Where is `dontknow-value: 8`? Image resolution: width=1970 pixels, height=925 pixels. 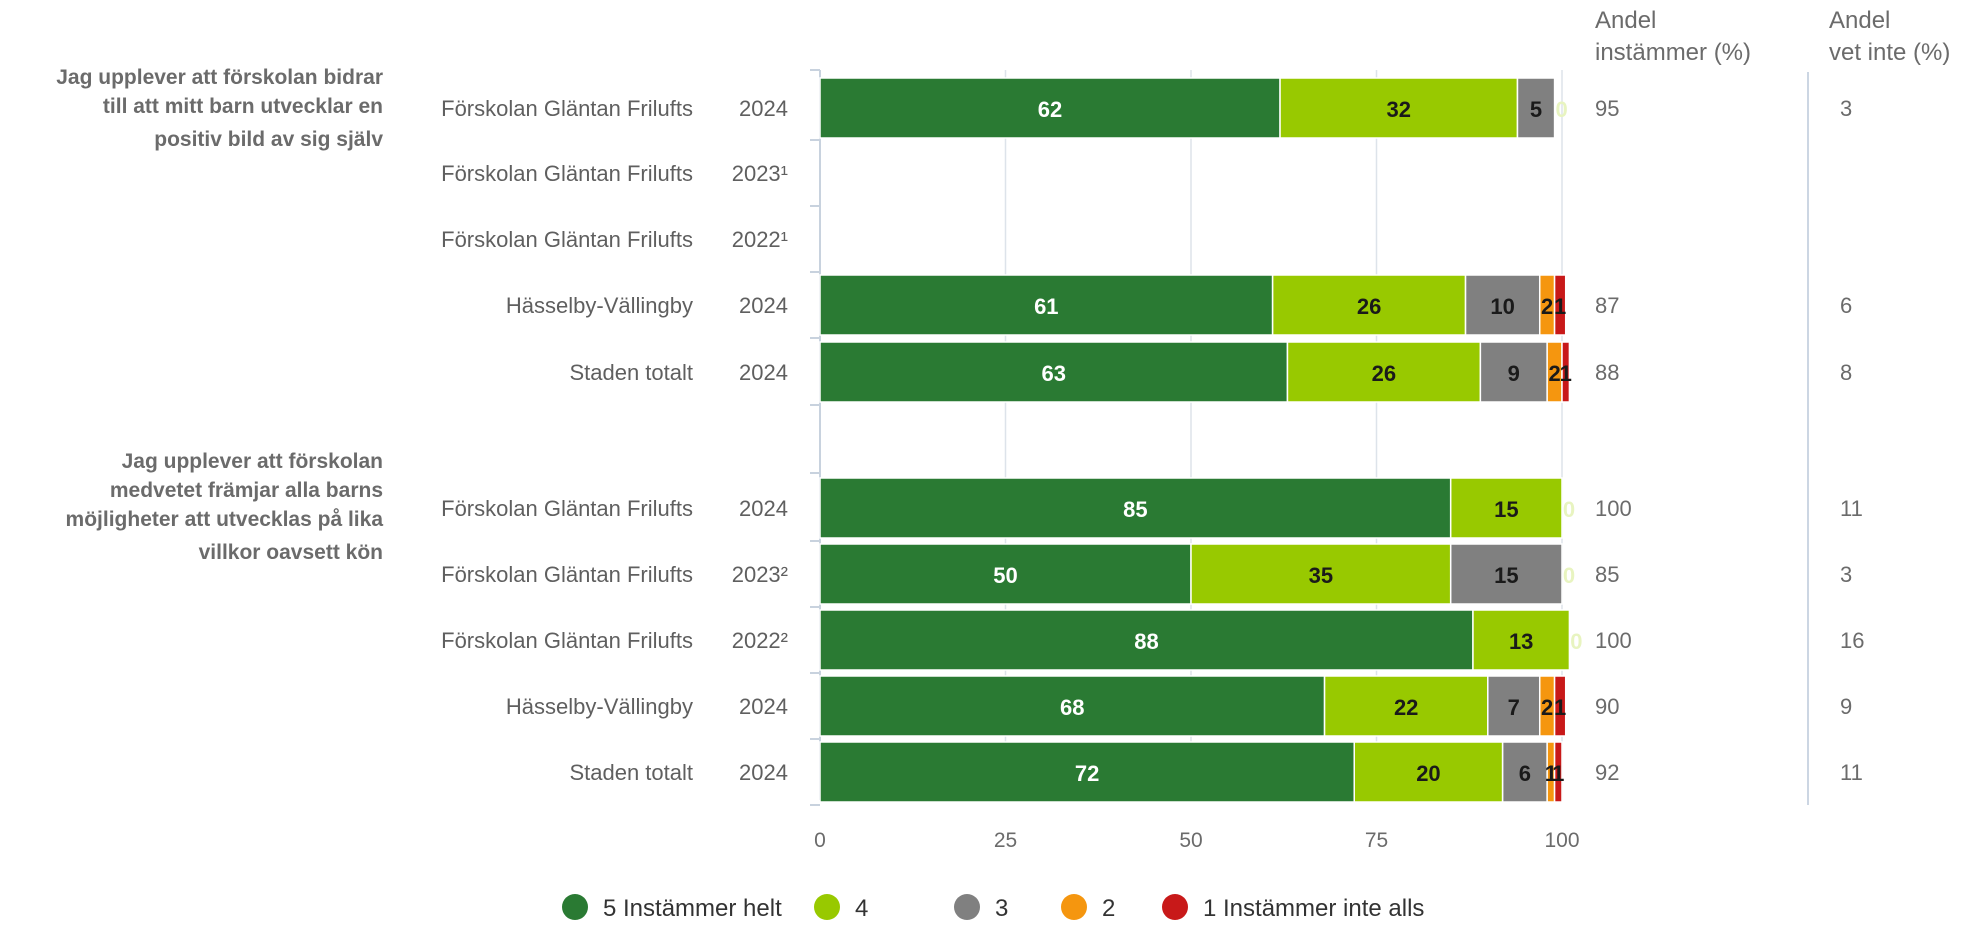
dontknow-value: 8 is located at coordinates (1846, 372).